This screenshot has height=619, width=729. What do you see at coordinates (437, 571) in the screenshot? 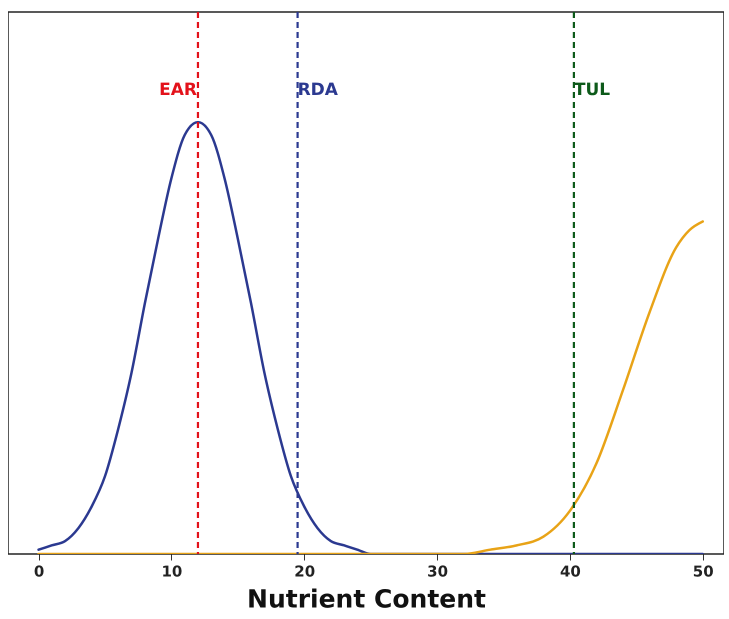
I see `x-tick-label: 30` at bounding box center [437, 571].